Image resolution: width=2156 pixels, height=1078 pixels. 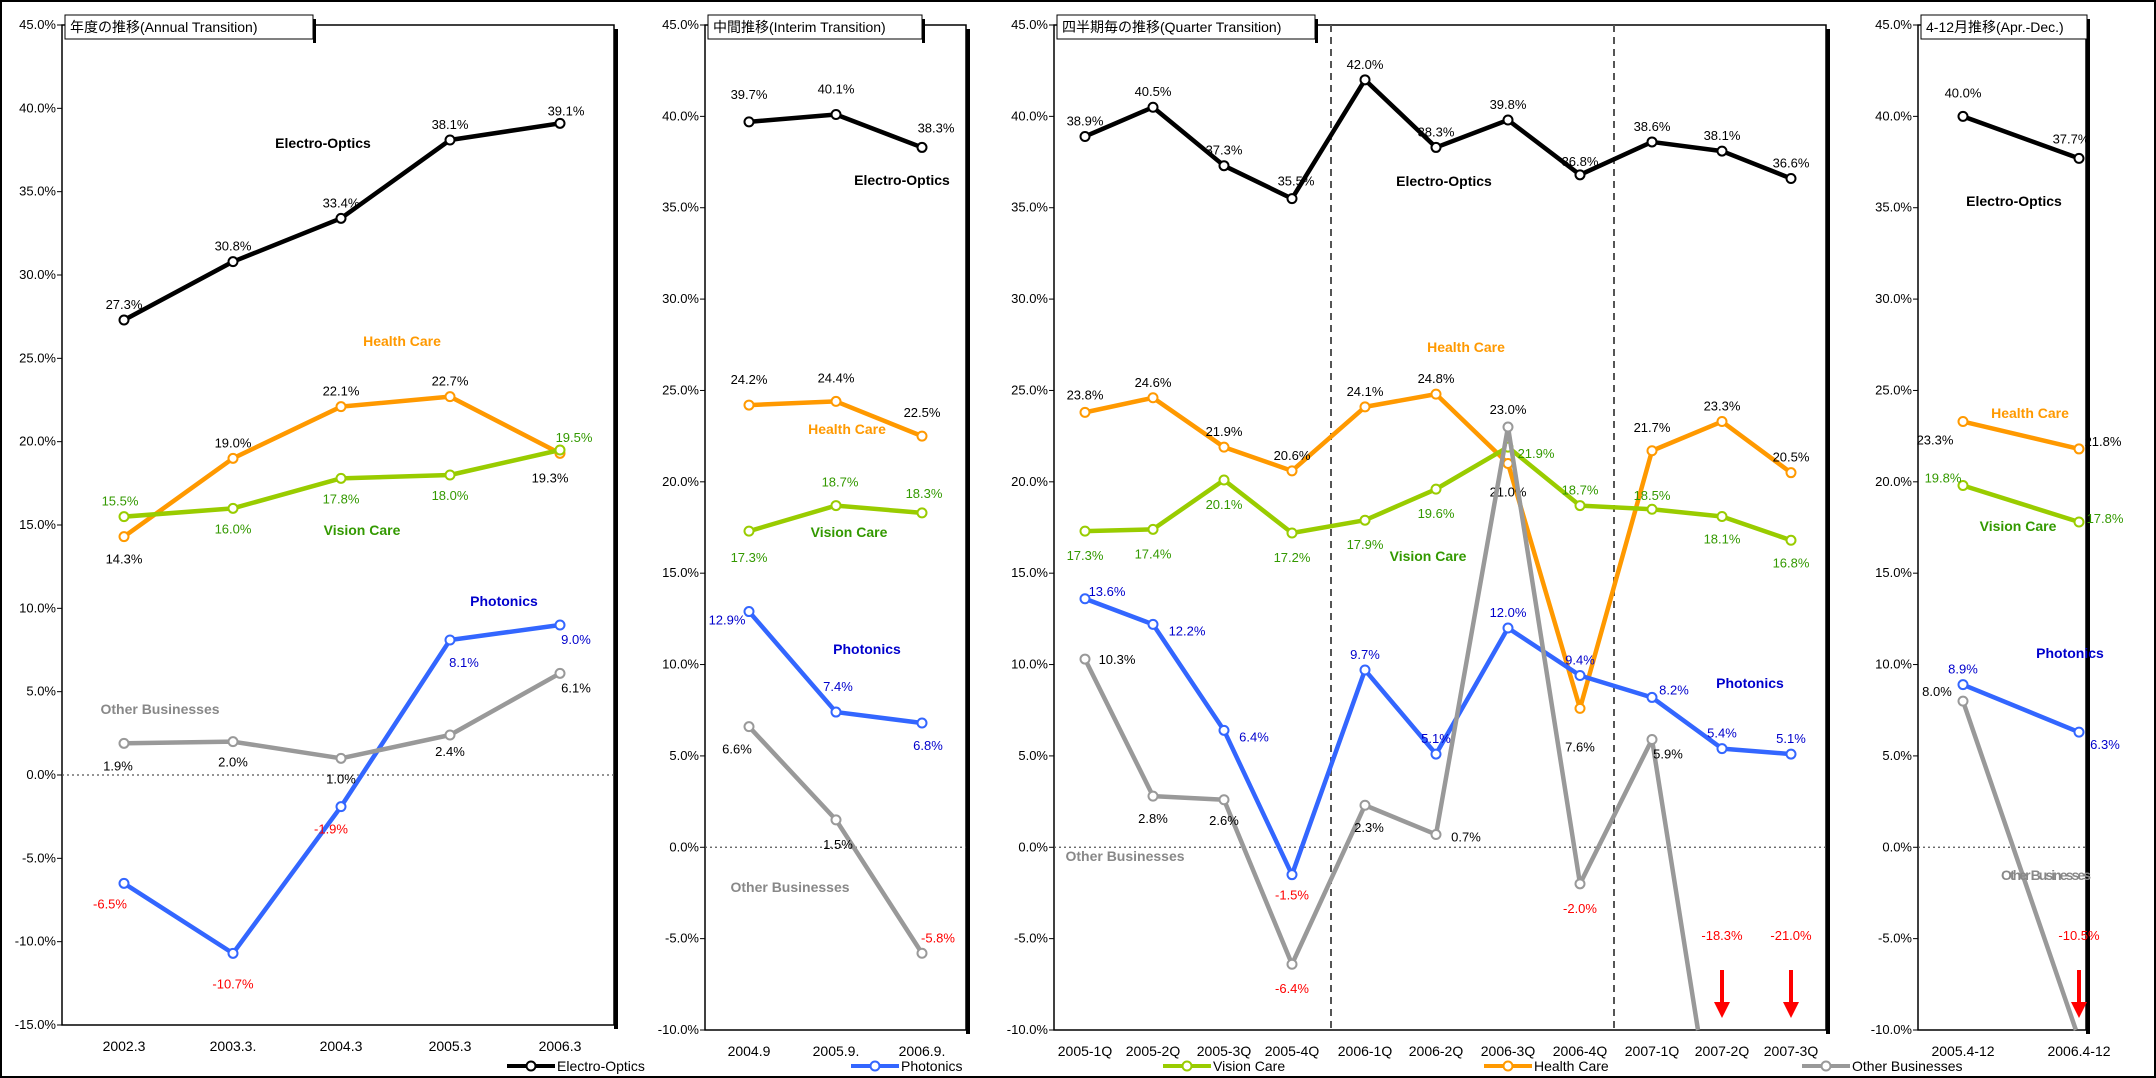 What do you see at coordinates (1187, 630) in the screenshot?
I see `data-label-photonics: 12.2%` at bounding box center [1187, 630].